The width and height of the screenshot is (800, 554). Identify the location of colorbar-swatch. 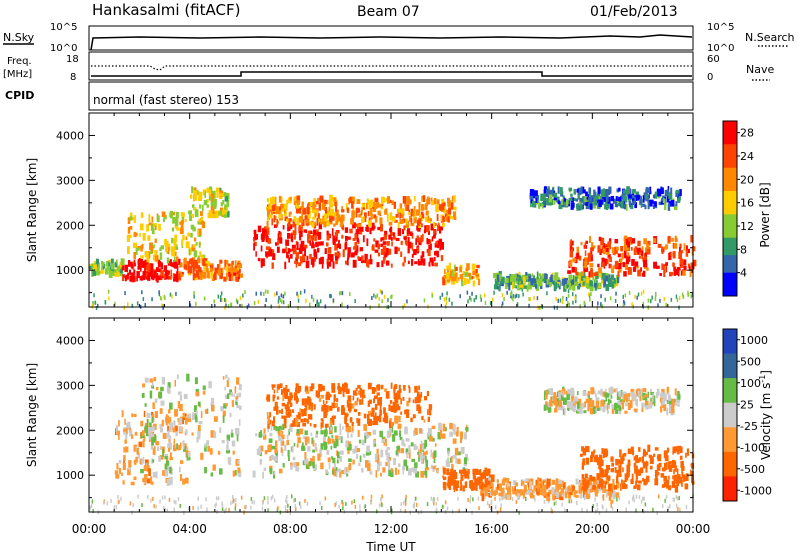
(730, 159).